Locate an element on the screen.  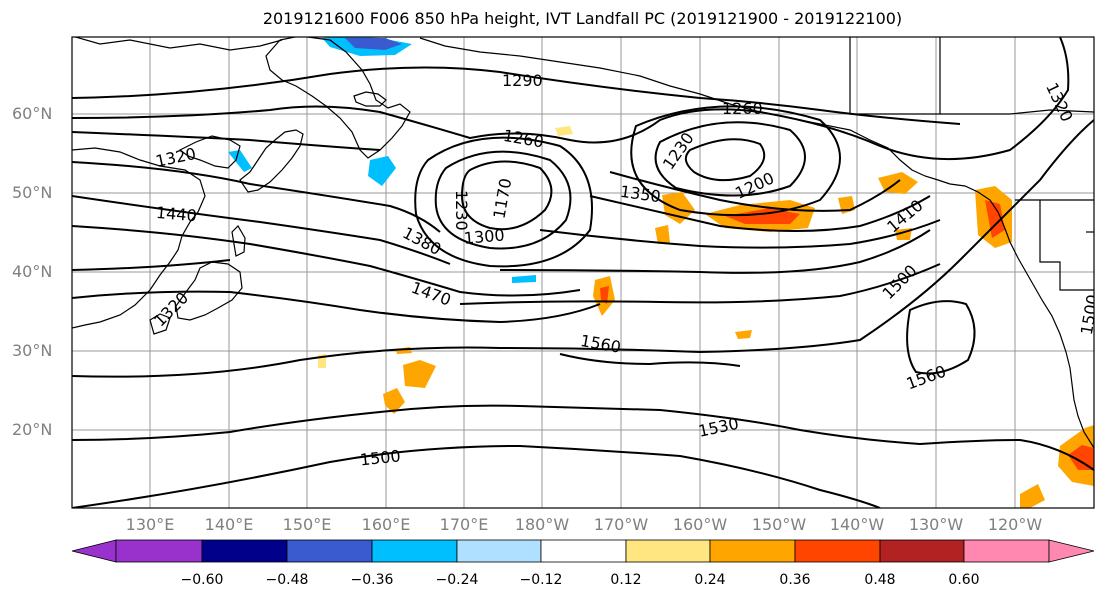
lon-label: 140°W is located at coordinates (857, 524).